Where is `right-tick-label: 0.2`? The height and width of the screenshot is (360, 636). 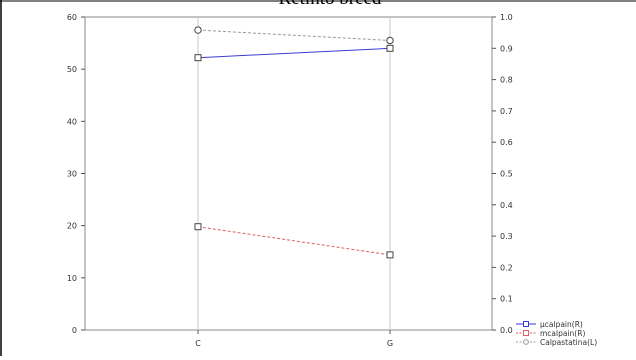 right-tick-label: 0.2 is located at coordinates (506, 267).